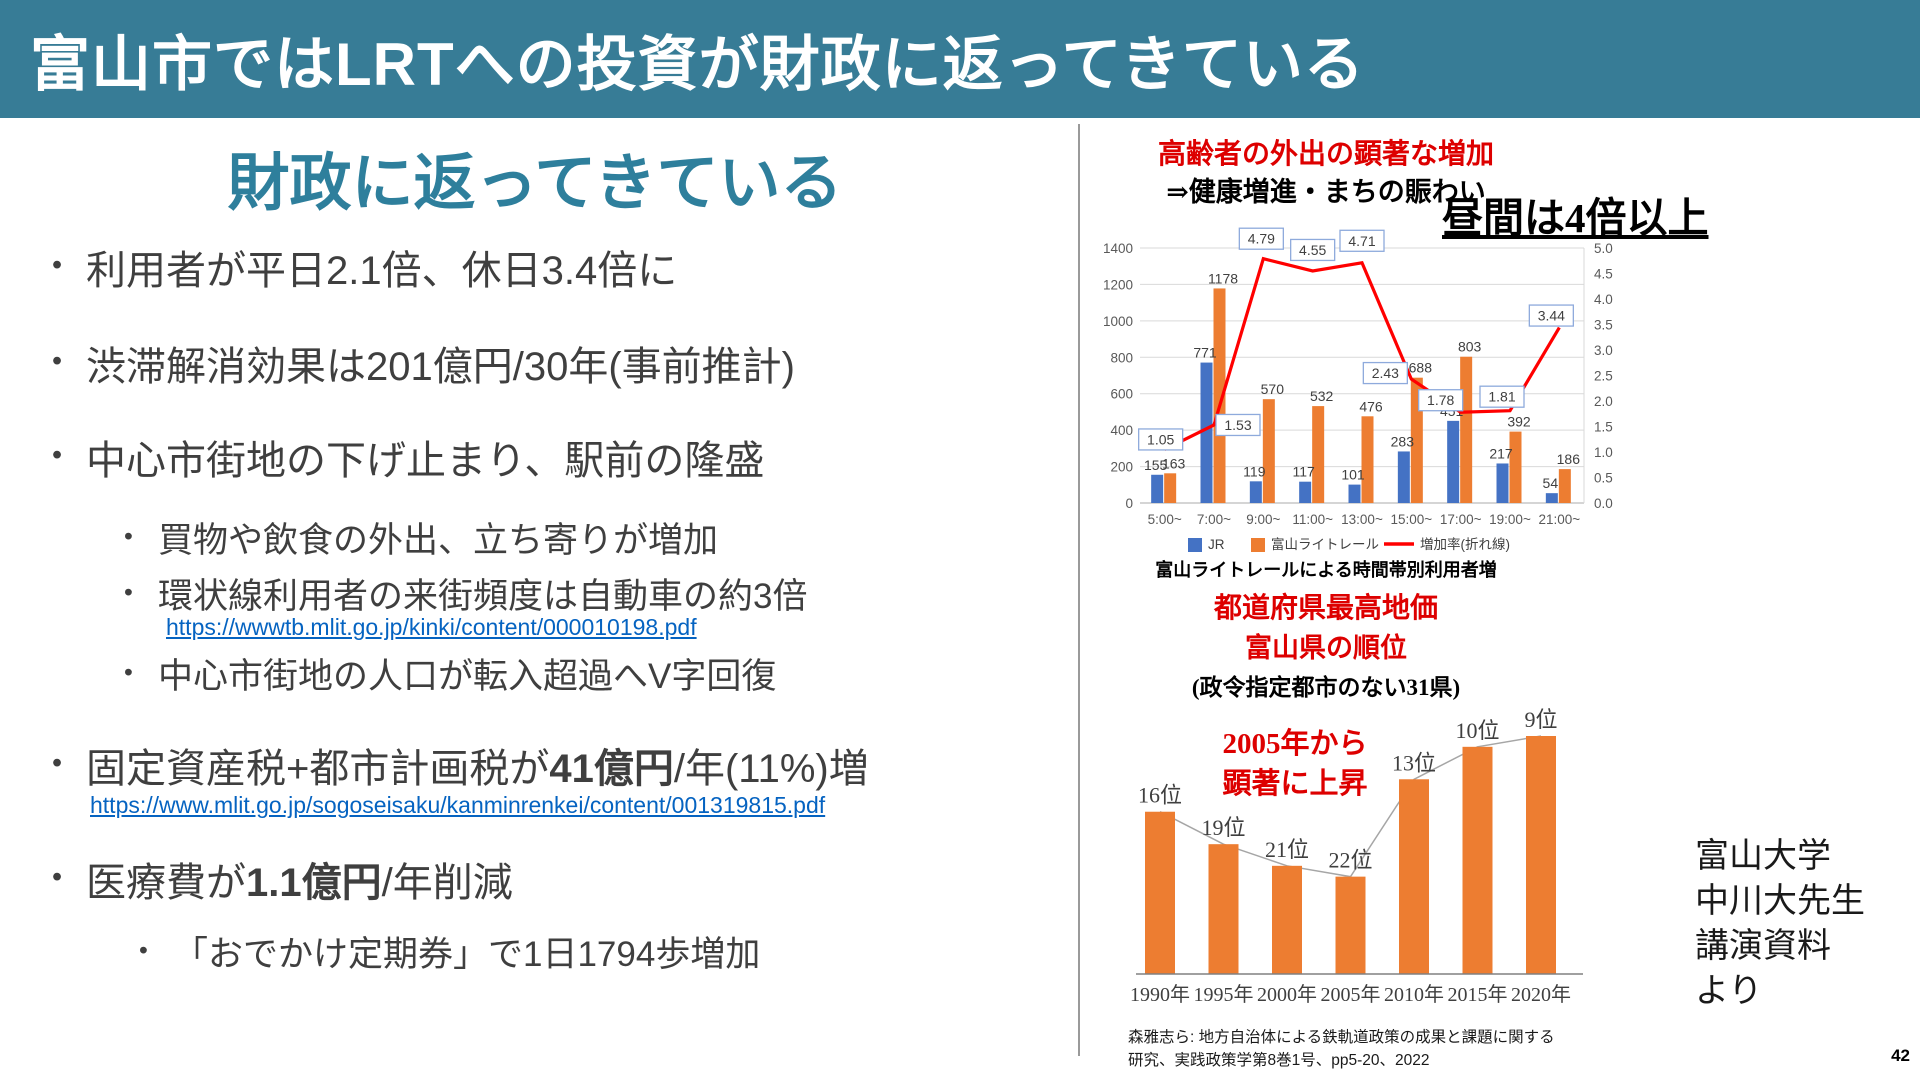  Describe the element at coordinates (697, 64) in the screenshot. I see `slide-title: 富山市ではLRTへの投資が財政に返ってきている` at that location.